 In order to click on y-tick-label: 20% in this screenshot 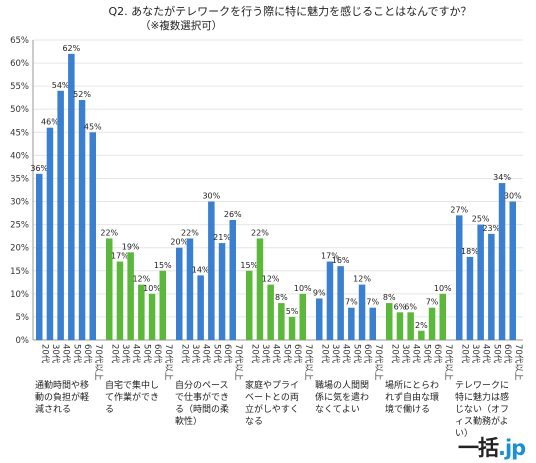, I will do `click(19, 249)`.